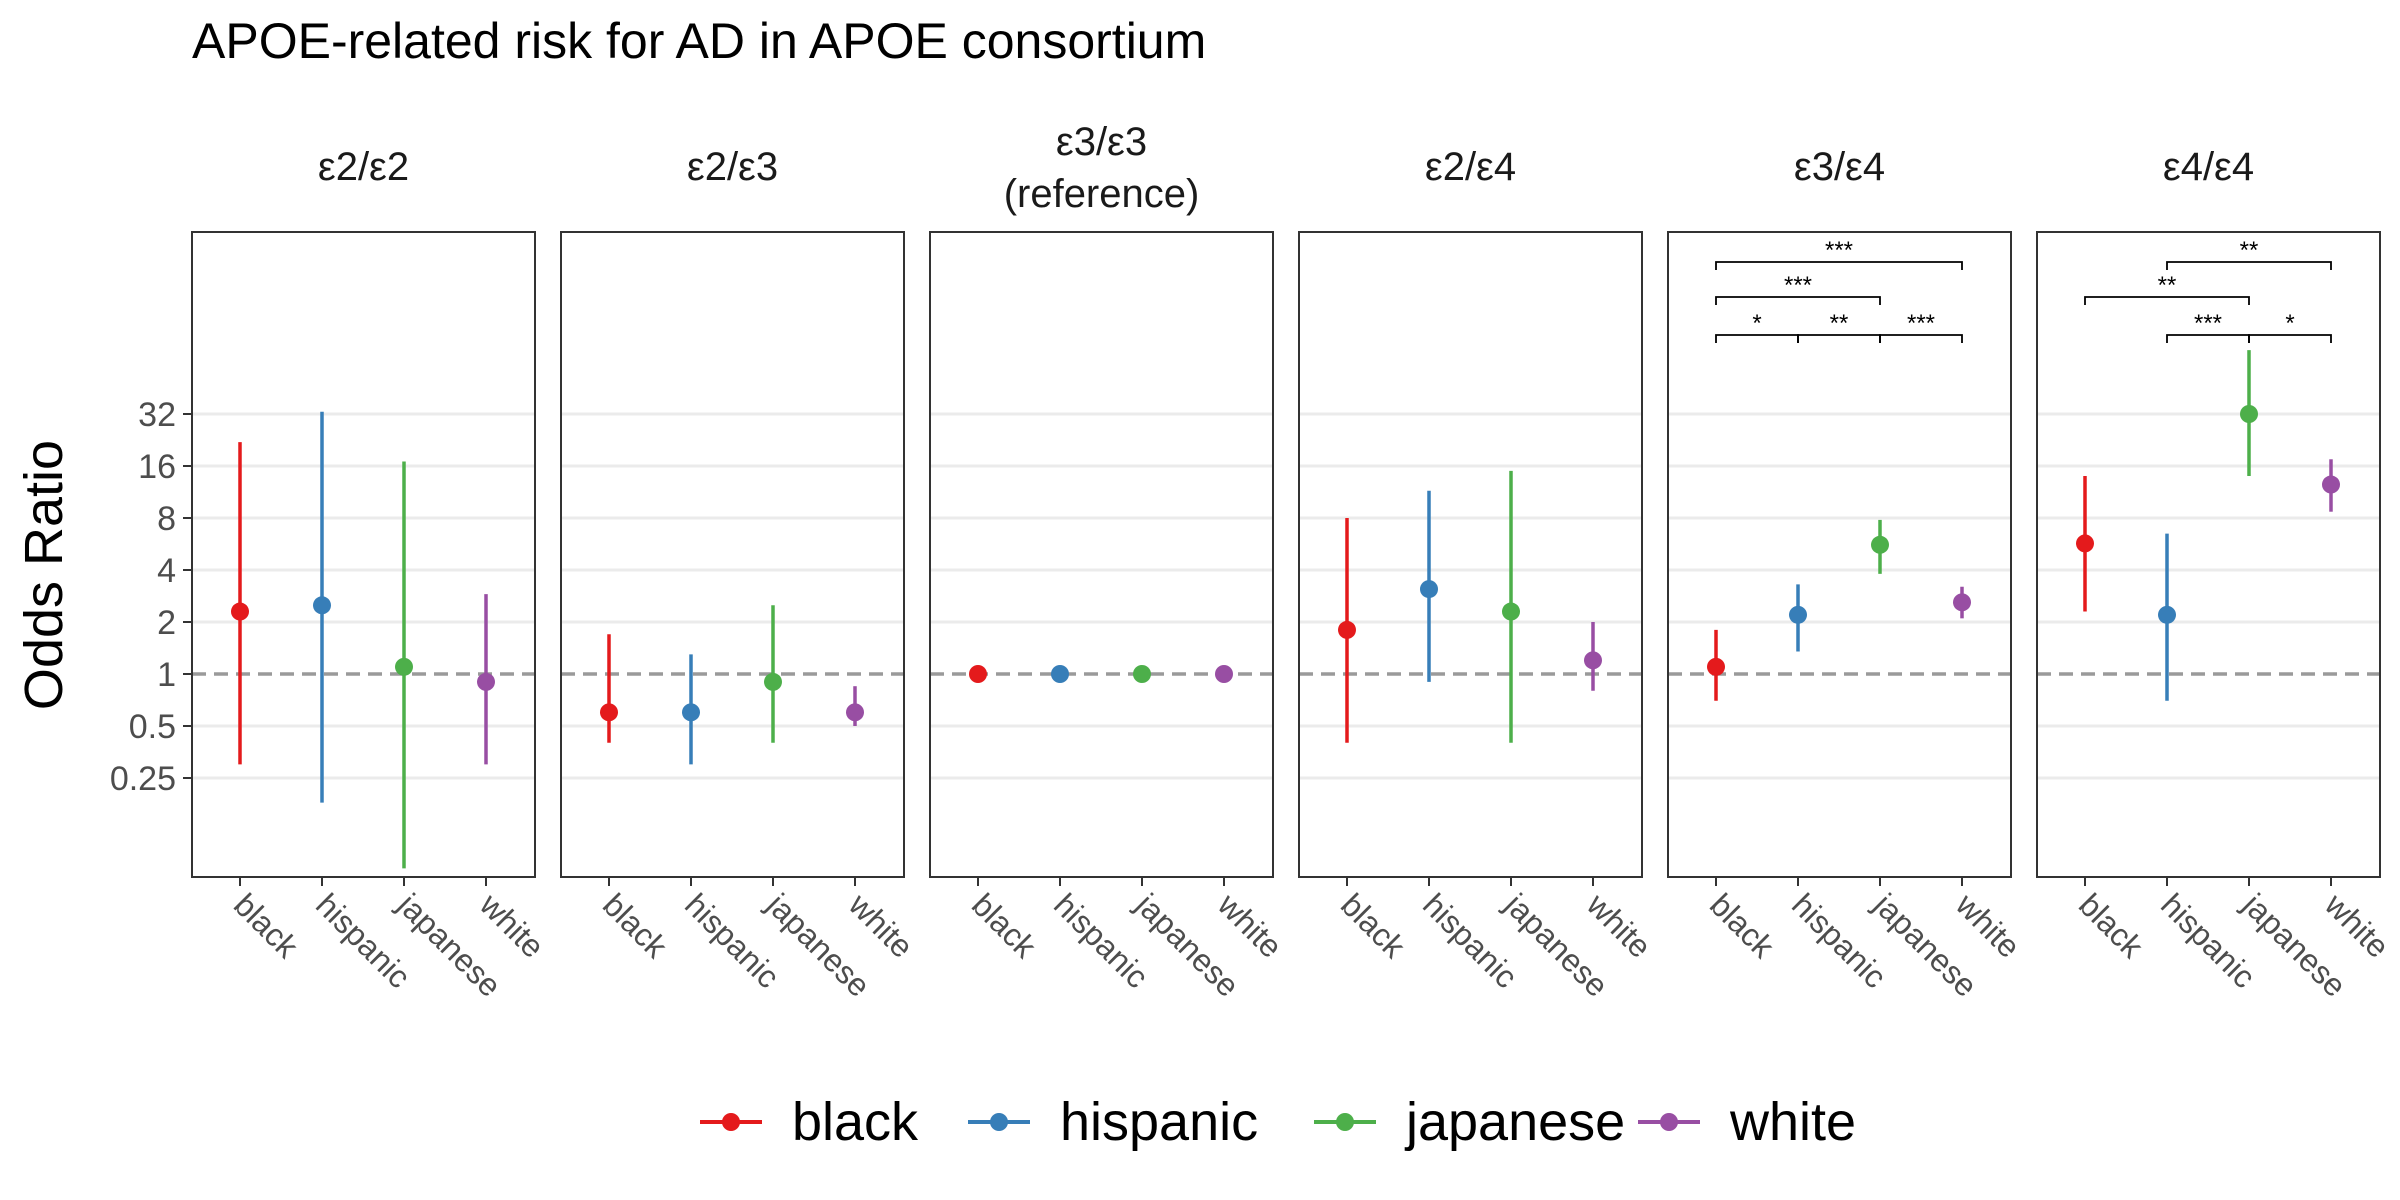  I want to click on legend-label: white, so click(1792, 1122).